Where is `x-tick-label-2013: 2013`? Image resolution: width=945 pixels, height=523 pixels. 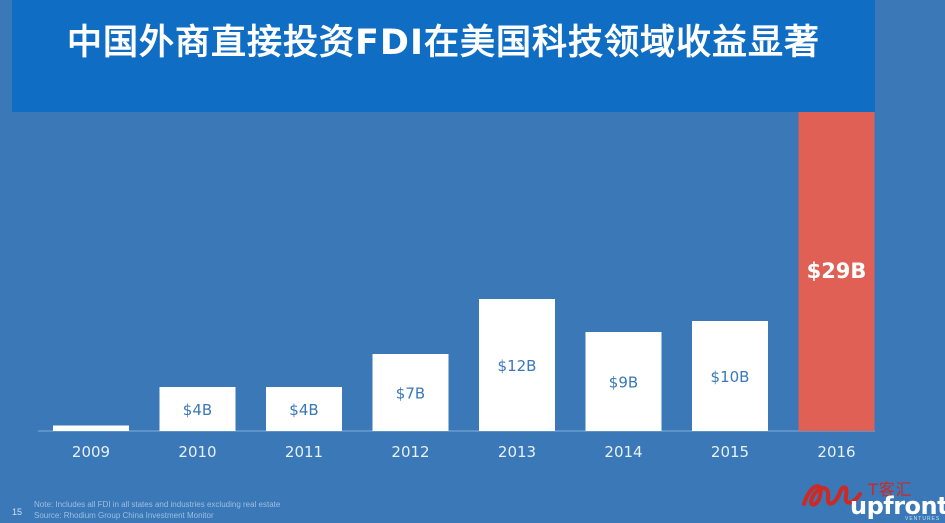
x-tick-label-2013: 2013 is located at coordinates (517, 452).